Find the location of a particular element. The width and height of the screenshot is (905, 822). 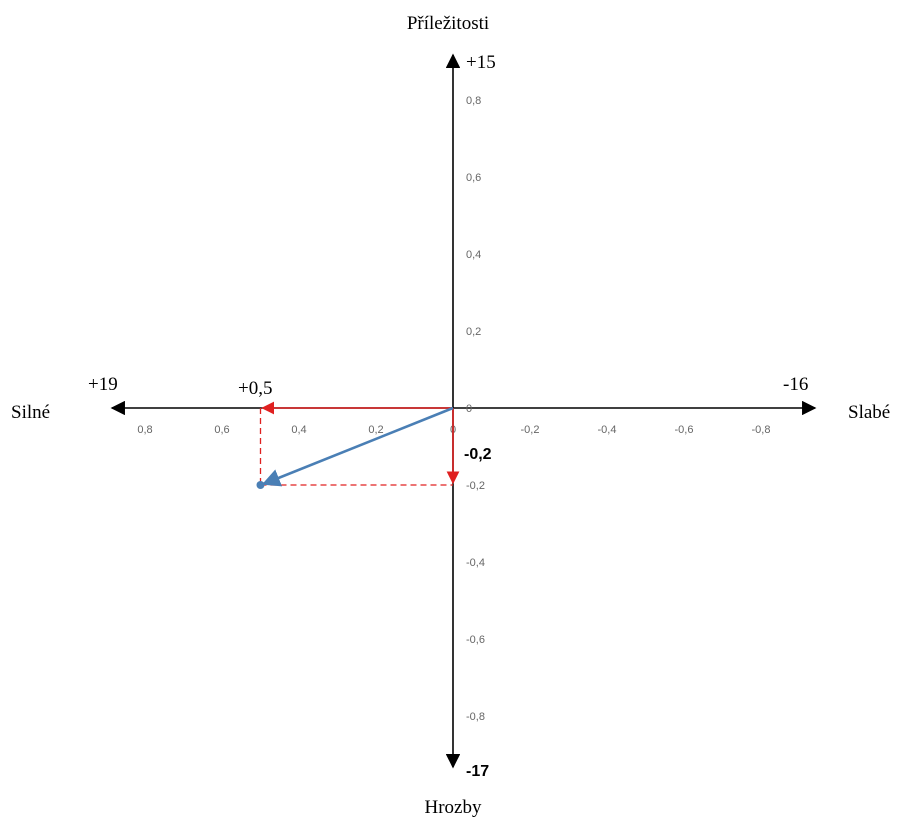

x-tick-label: 0,8 is located at coordinates (144, 430).